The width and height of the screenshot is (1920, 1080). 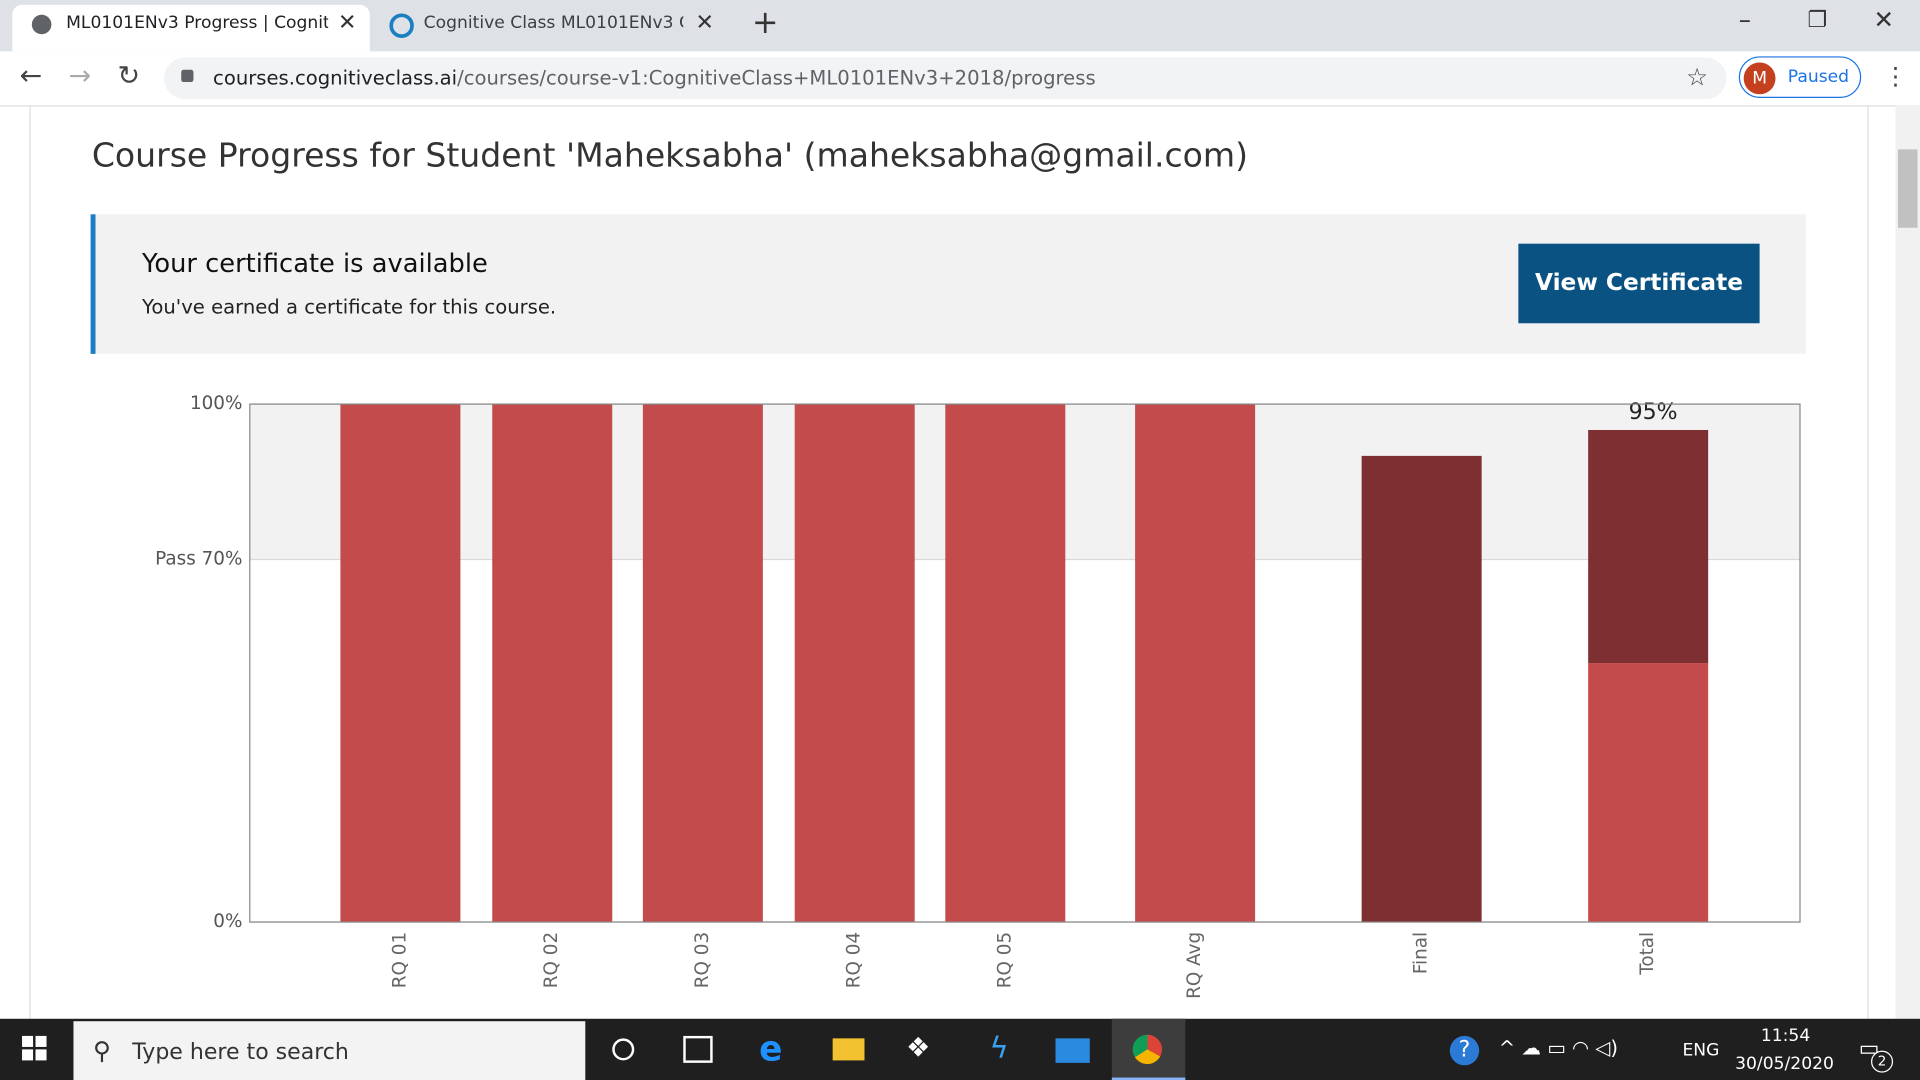 I want to click on reload: ↻, so click(x=129, y=76).